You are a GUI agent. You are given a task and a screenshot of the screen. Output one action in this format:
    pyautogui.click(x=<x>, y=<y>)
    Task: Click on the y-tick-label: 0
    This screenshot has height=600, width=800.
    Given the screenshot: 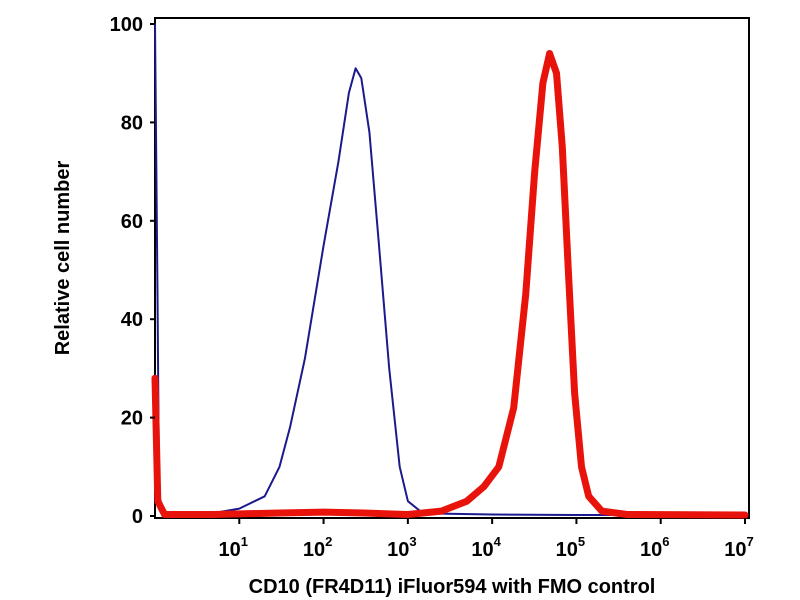 What is the action you would take?
    pyautogui.click(x=137, y=517)
    